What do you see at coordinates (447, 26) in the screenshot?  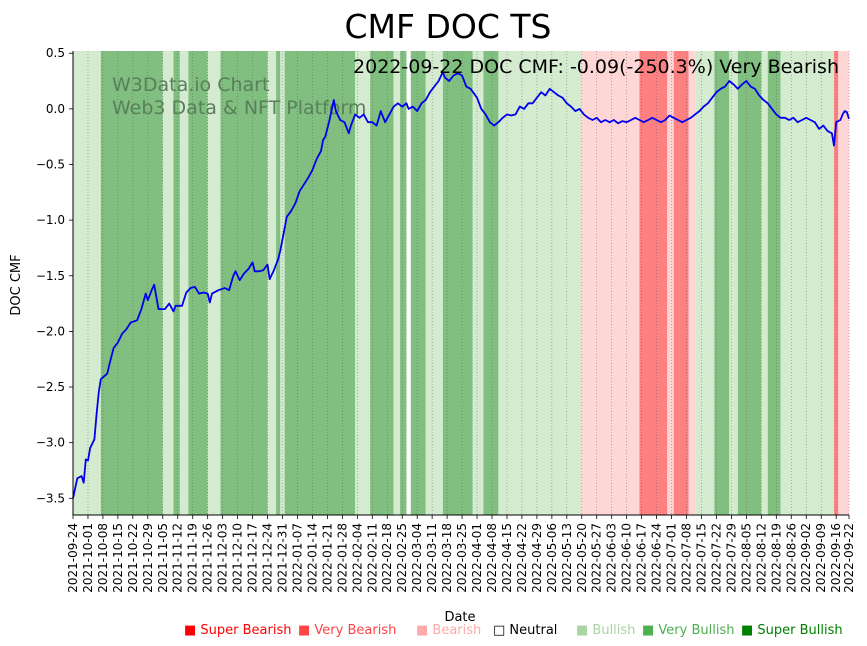 I see `chart-title: CMF DOC TS` at bounding box center [447, 26].